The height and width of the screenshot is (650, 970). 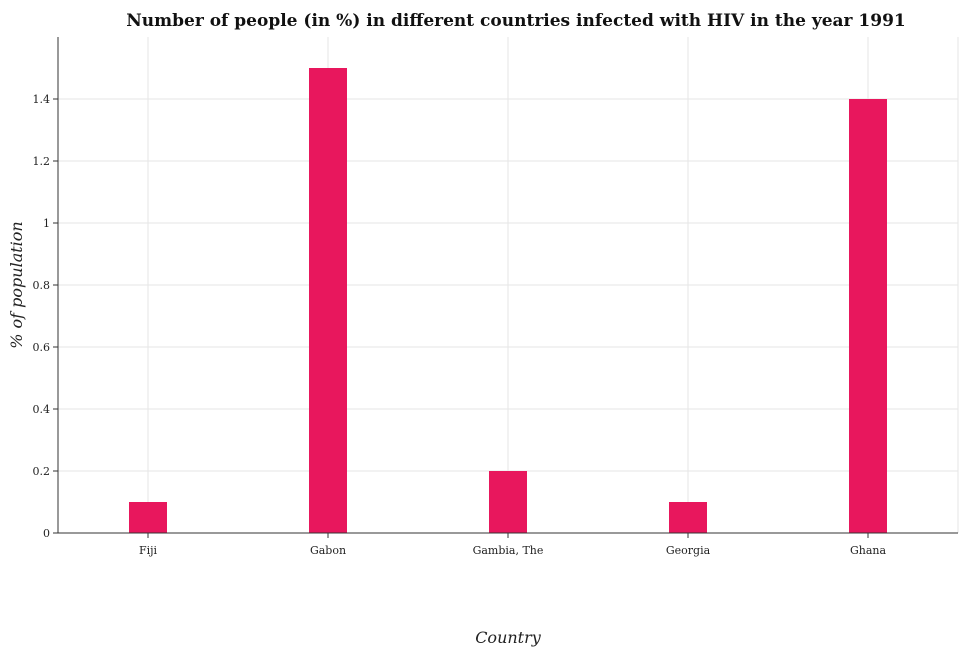 What do you see at coordinates (16, 285) in the screenshot?
I see `y-axis-label: % of population` at bounding box center [16, 285].